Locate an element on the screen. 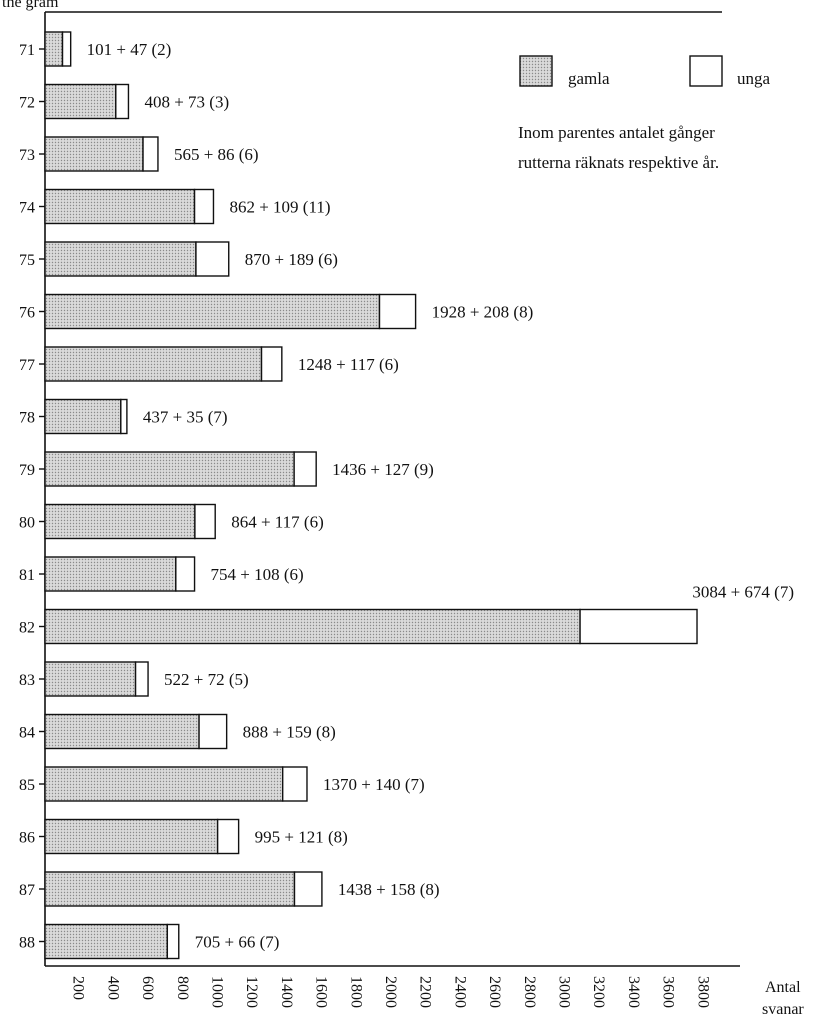 This screenshot has height=1020, width=823. y-tick-label: 73 is located at coordinates (27, 155).